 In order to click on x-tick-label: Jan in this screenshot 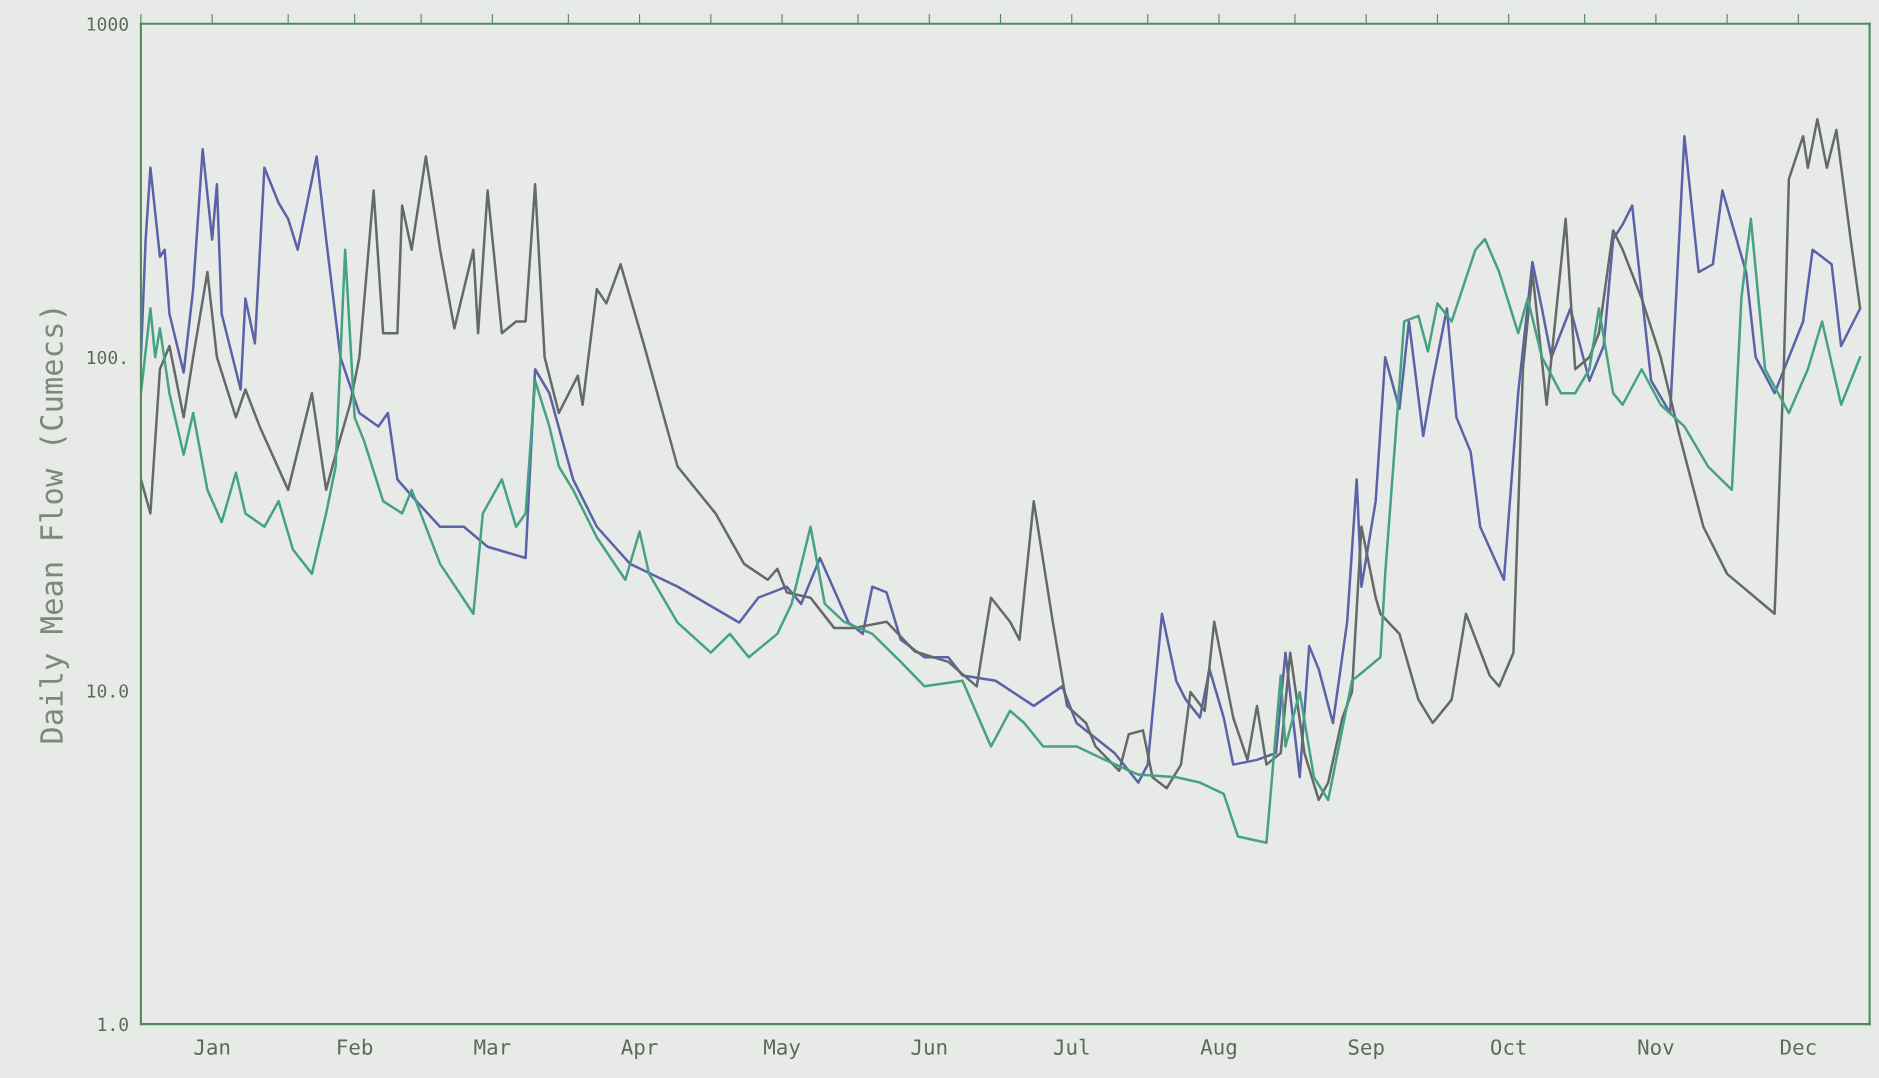, I will do `click(212, 1047)`.